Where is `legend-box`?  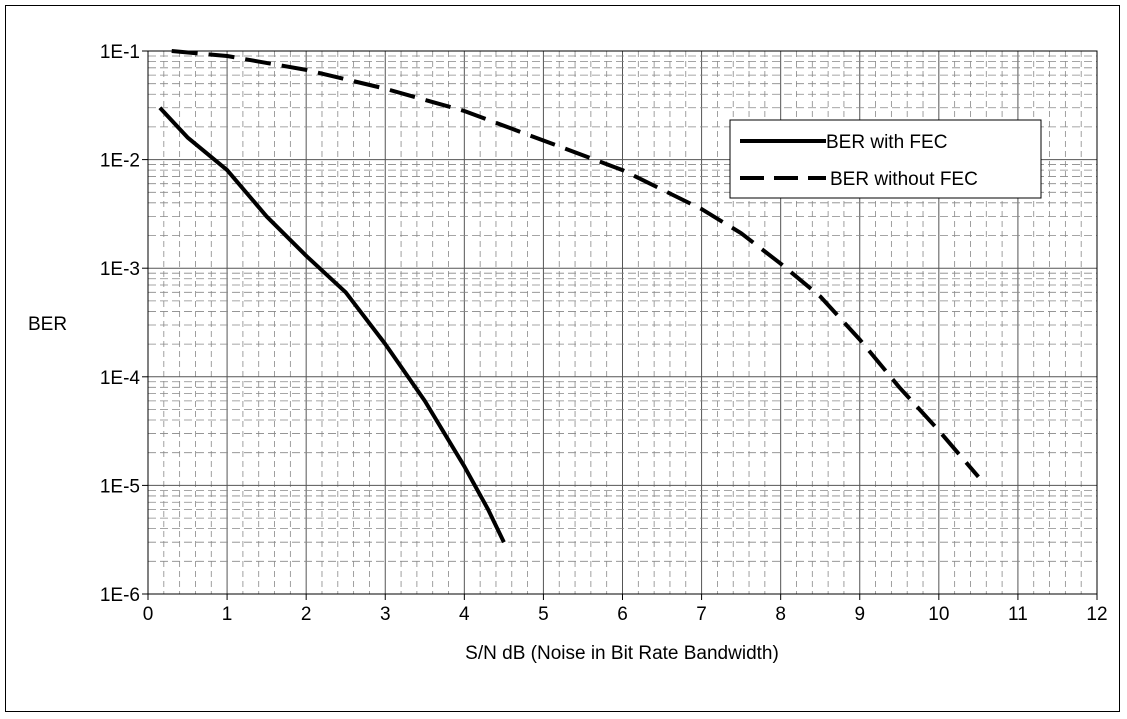 legend-box is located at coordinates (885, 159).